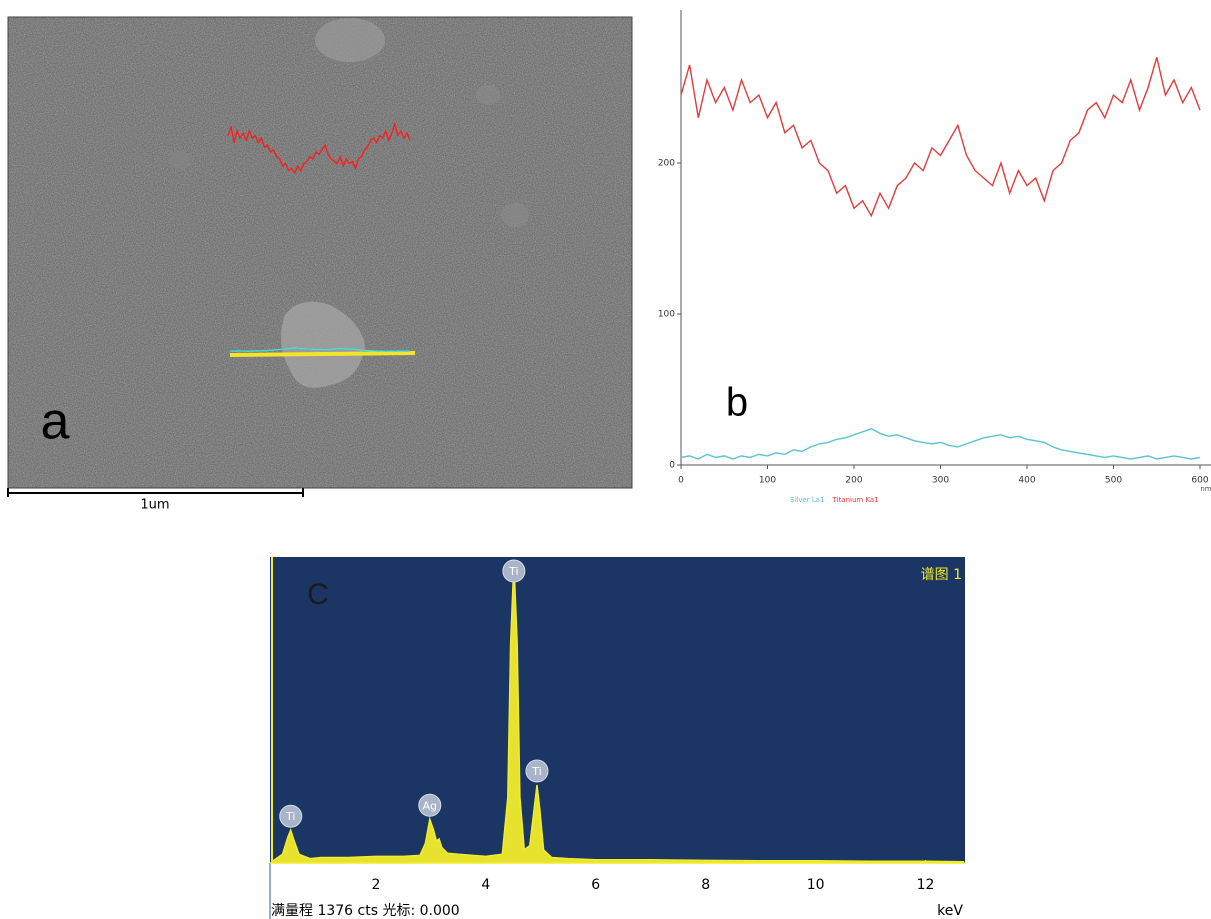 This screenshot has width=1211, height=919. Describe the element at coordinates (485, 885) in the screenshot. I see `x-tick-label: 4` at that location.